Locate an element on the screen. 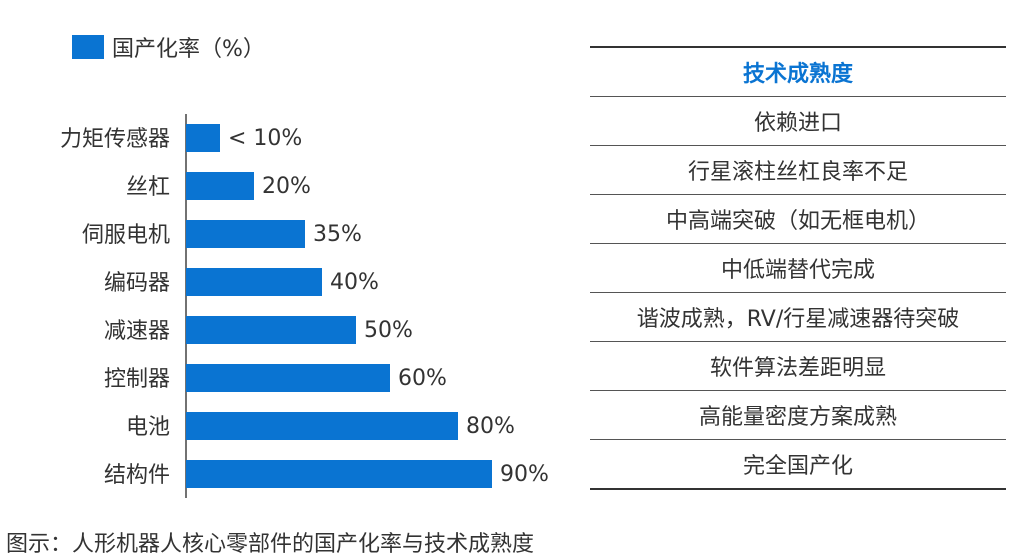 Image resolution: width=1026 pixels, height=558 pixels. table-row: 中低端替代完成 is located at coordinates (798, 268).